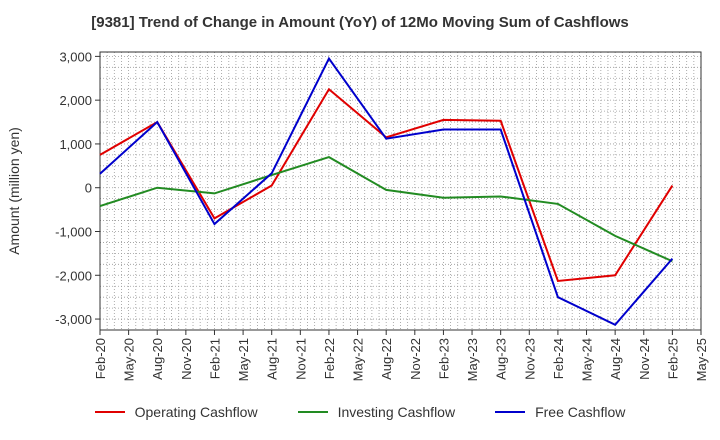 Image resolution: width=720 pixels, height=440 pixels. I want to click on x-tick-label: May-22, so click(358, 359).